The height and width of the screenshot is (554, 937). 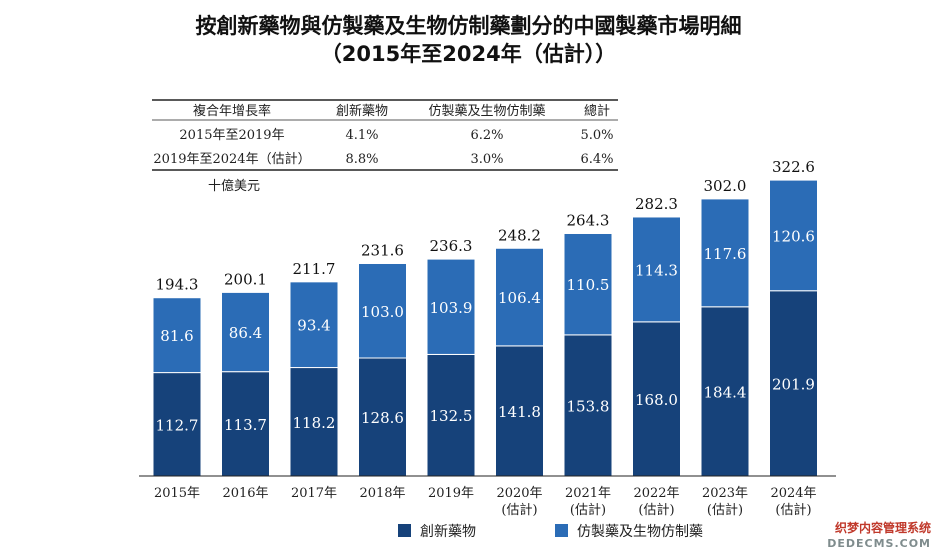 What do you see at coordinates (451, 493) in the screenshot?
I see `x-tick-label-4: 2019年` at bounding box center [451, 493].